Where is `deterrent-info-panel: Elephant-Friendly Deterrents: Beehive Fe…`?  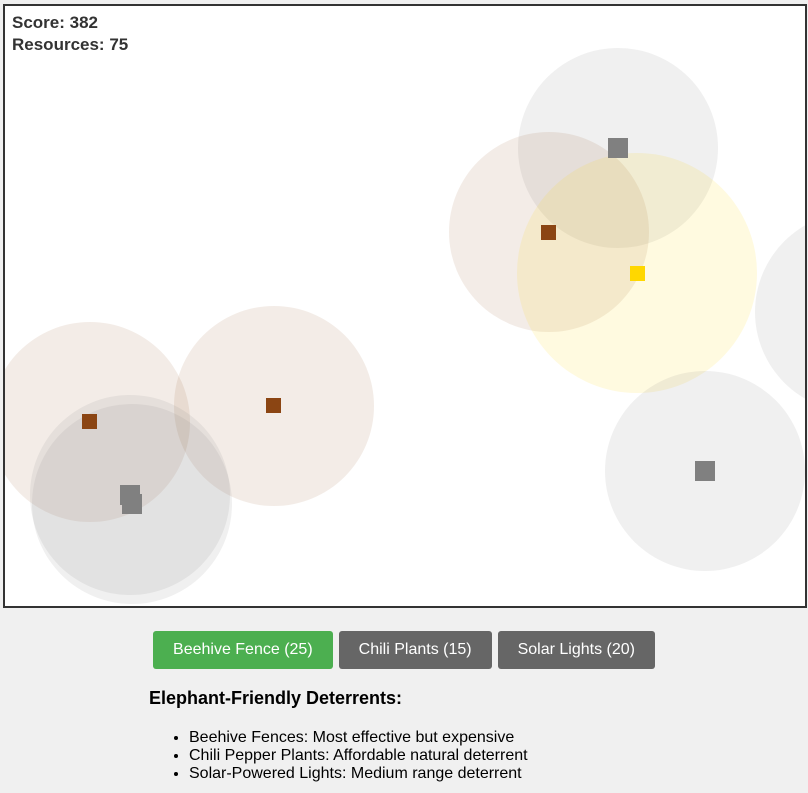
deterrent-info-panel: Elephant-Friendly Deterrents: Beehive Fe… is located at coordinates (409, 735).